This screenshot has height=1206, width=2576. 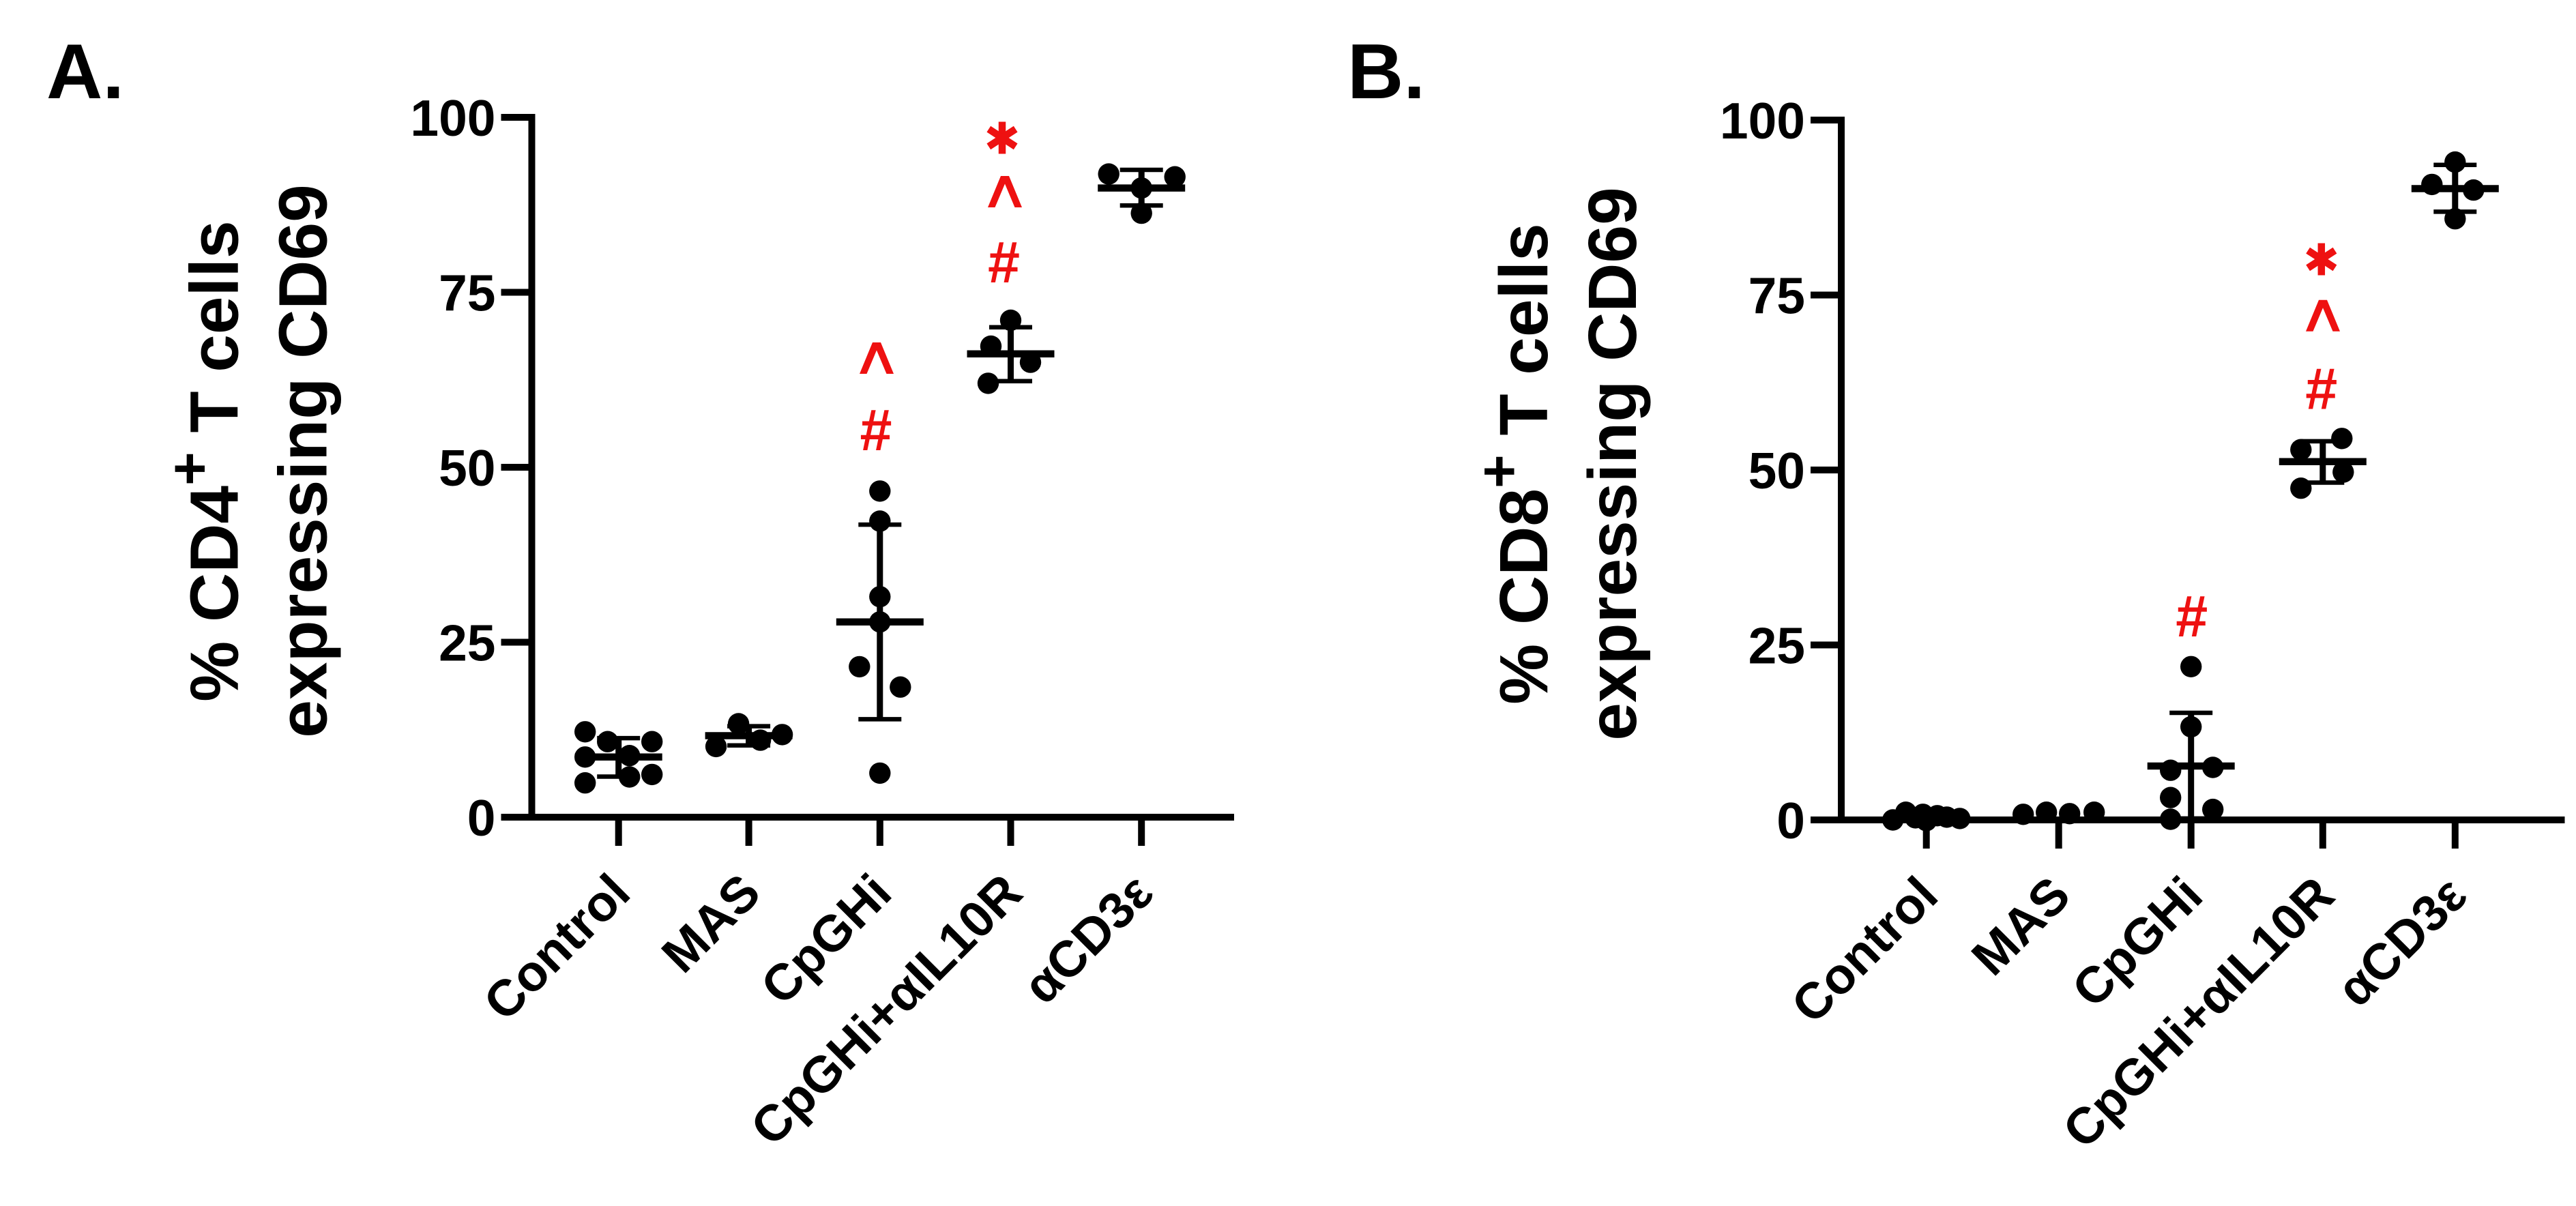 I want to click on svg-text: B., so click(x=1386, y=72).